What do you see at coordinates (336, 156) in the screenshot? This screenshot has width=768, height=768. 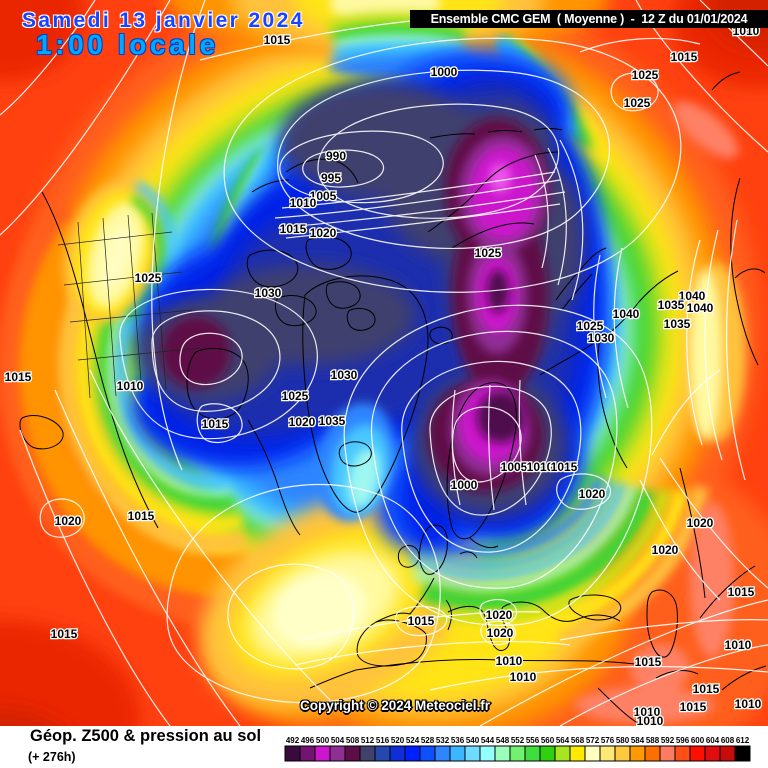 I see `svg-text: 990` at bounding box center [336, 156].